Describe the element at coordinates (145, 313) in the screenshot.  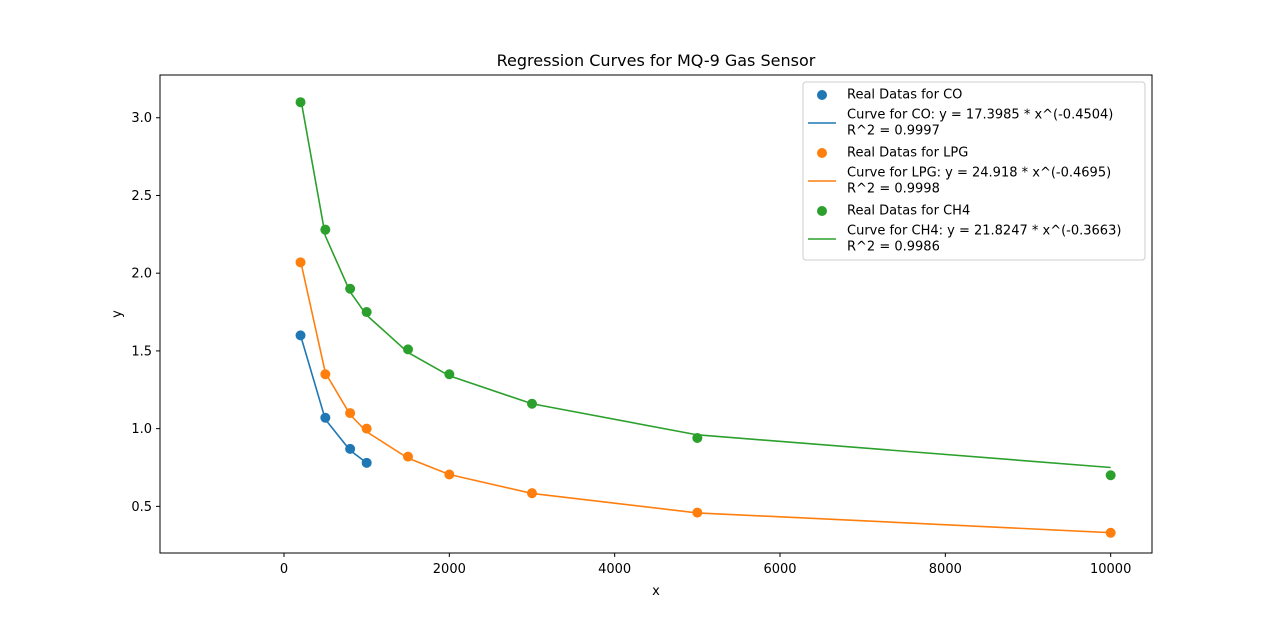
I see `y-axis: 0.5 1.0 1.5 2.0 2.5 3.0` at that location.